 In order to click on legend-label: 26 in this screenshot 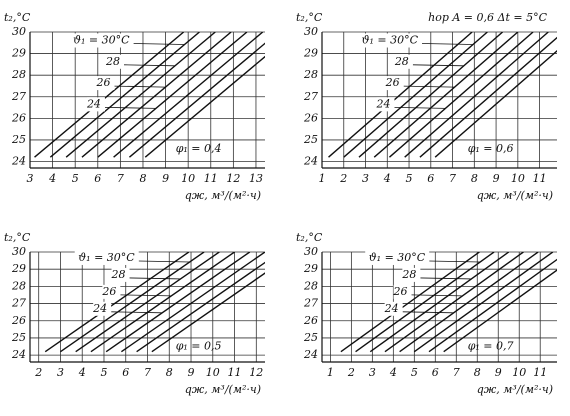, I will do `click(392, 82)`.